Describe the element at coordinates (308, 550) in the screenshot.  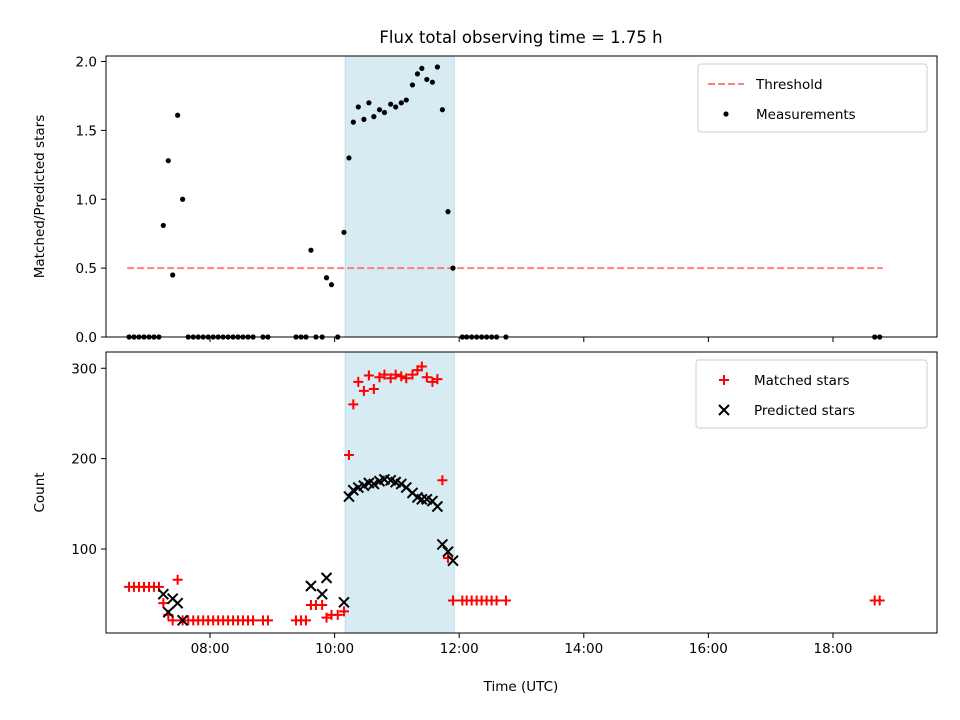
I see `series-predicted-stars` at that location.